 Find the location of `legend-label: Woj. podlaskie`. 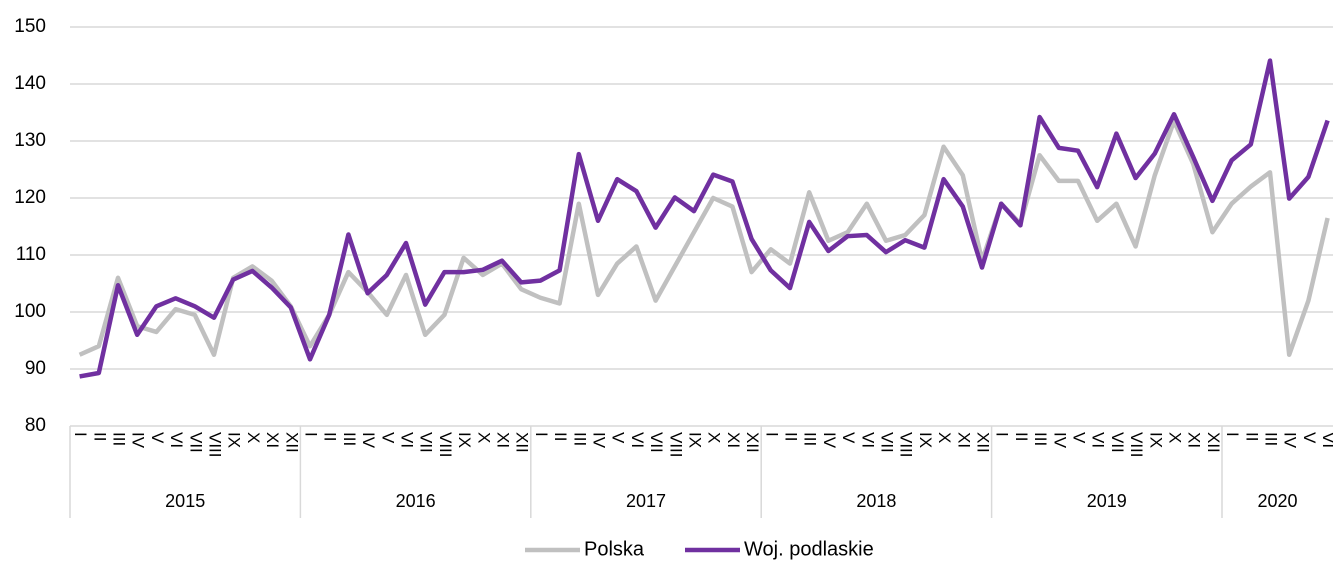

legend-label: Woj. podlaskie is located at coordinates (809, 549).